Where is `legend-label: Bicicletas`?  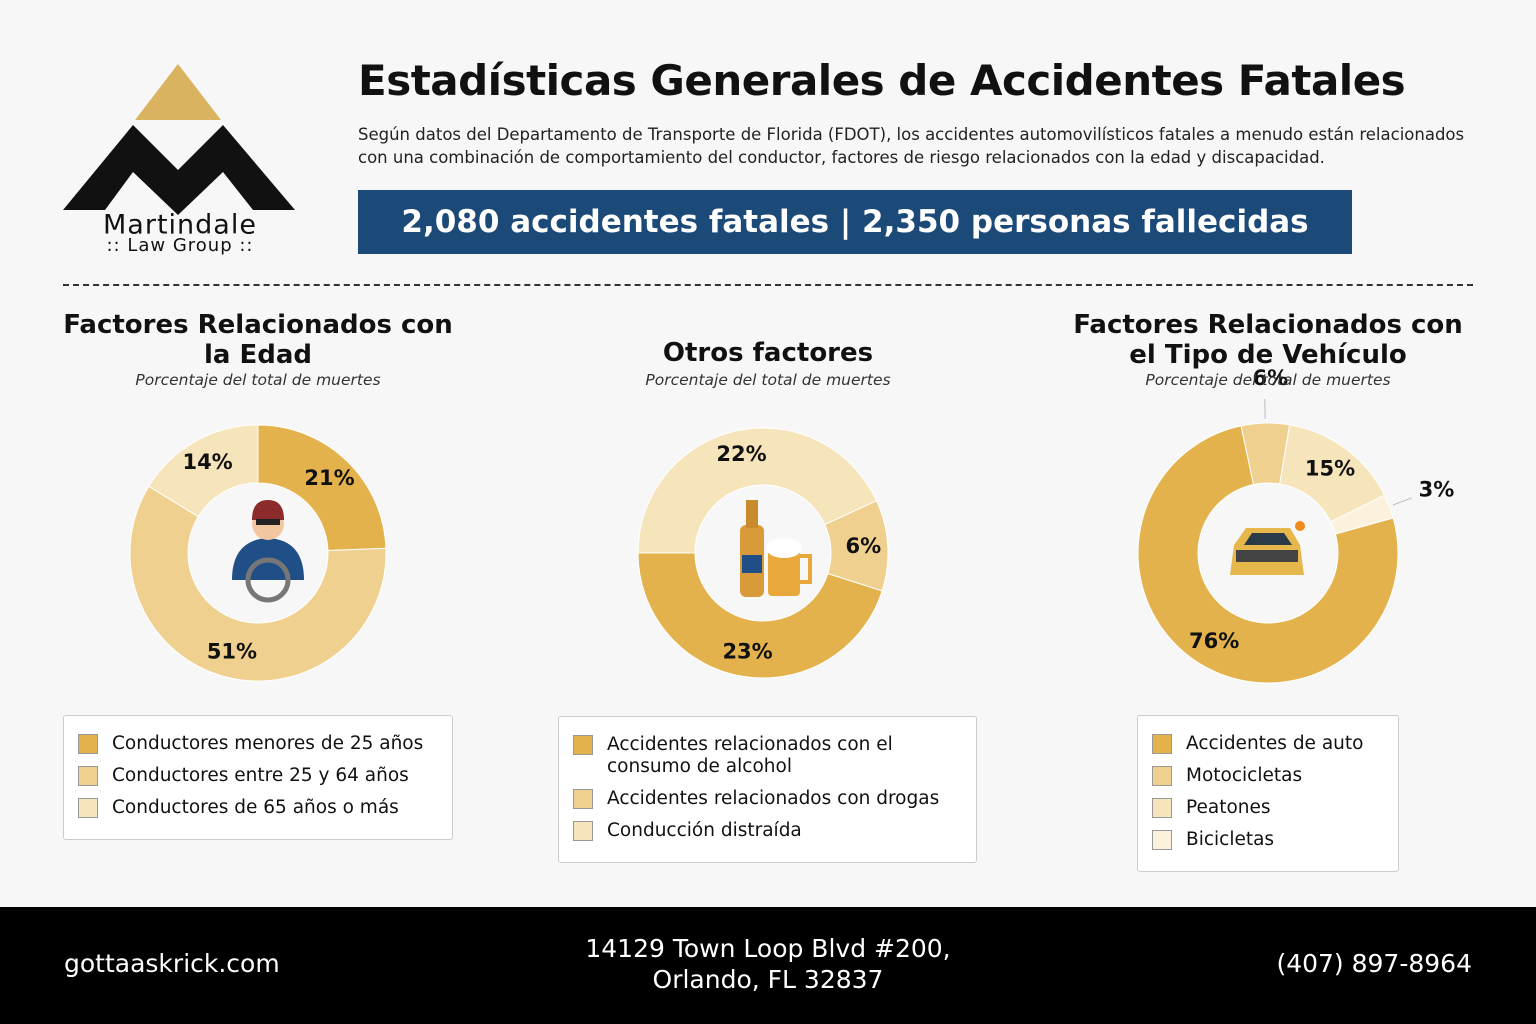
legend-label: Bicicletas is located at coordinates (1230, 839).